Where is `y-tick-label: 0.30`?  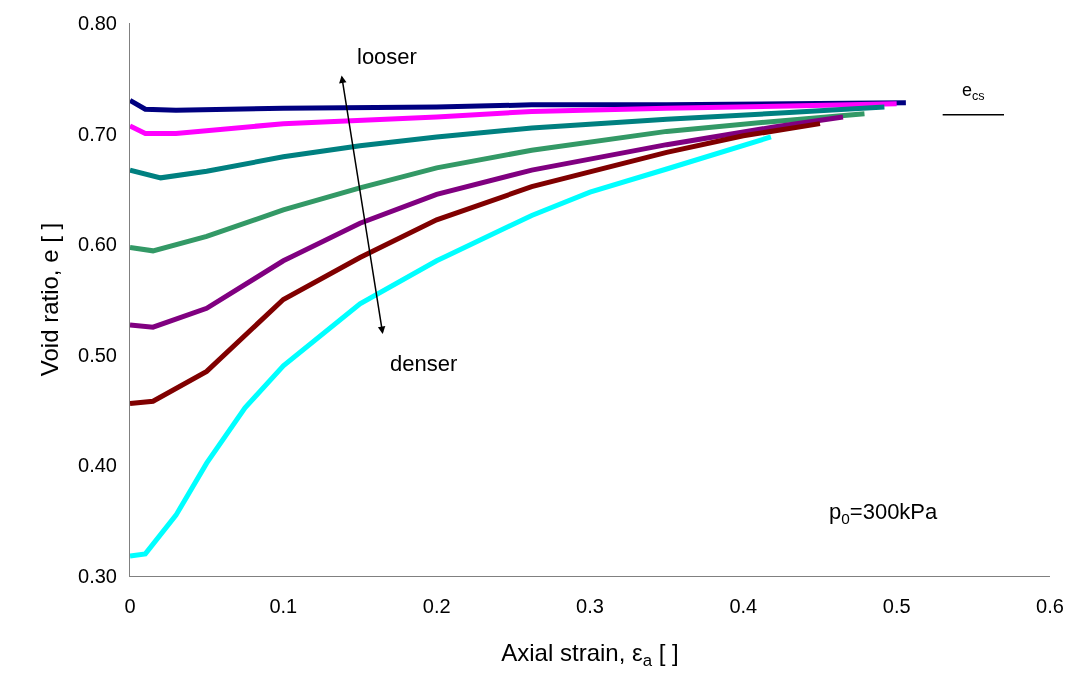
y-tick-label: 0.30 is located at coordinates (97, 576).